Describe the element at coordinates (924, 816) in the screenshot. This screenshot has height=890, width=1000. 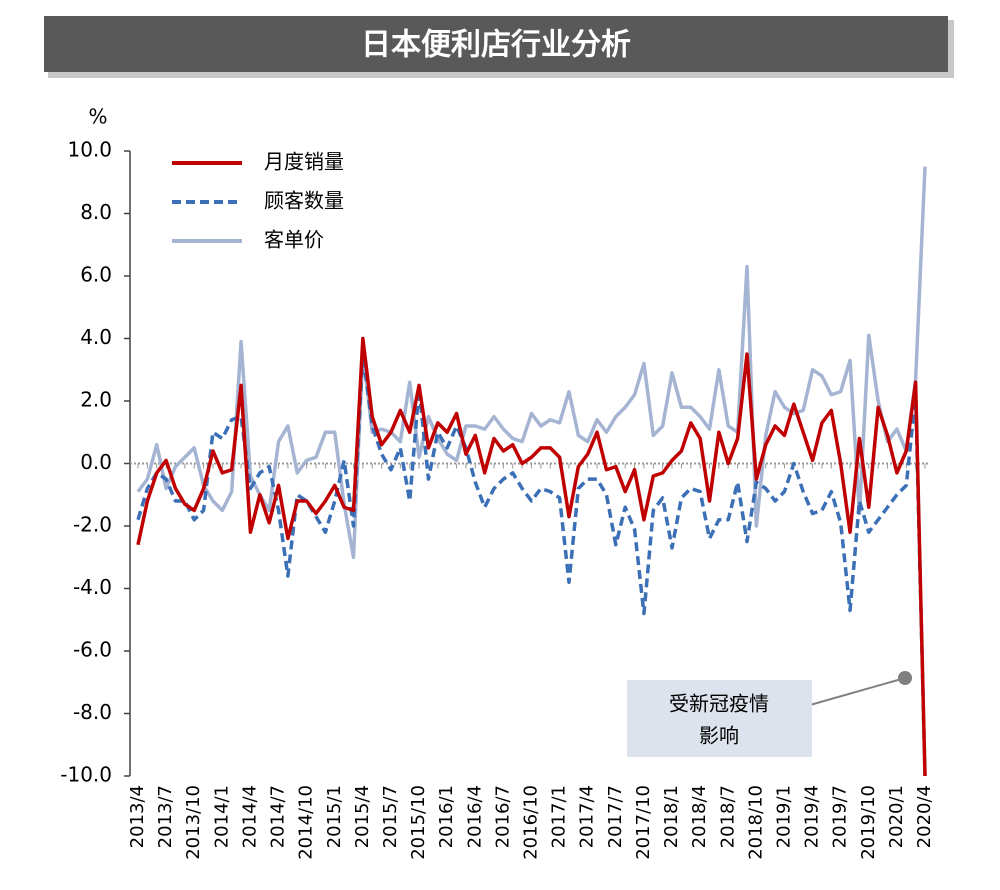
I see `x-tick-label: 2020/4` at that location.